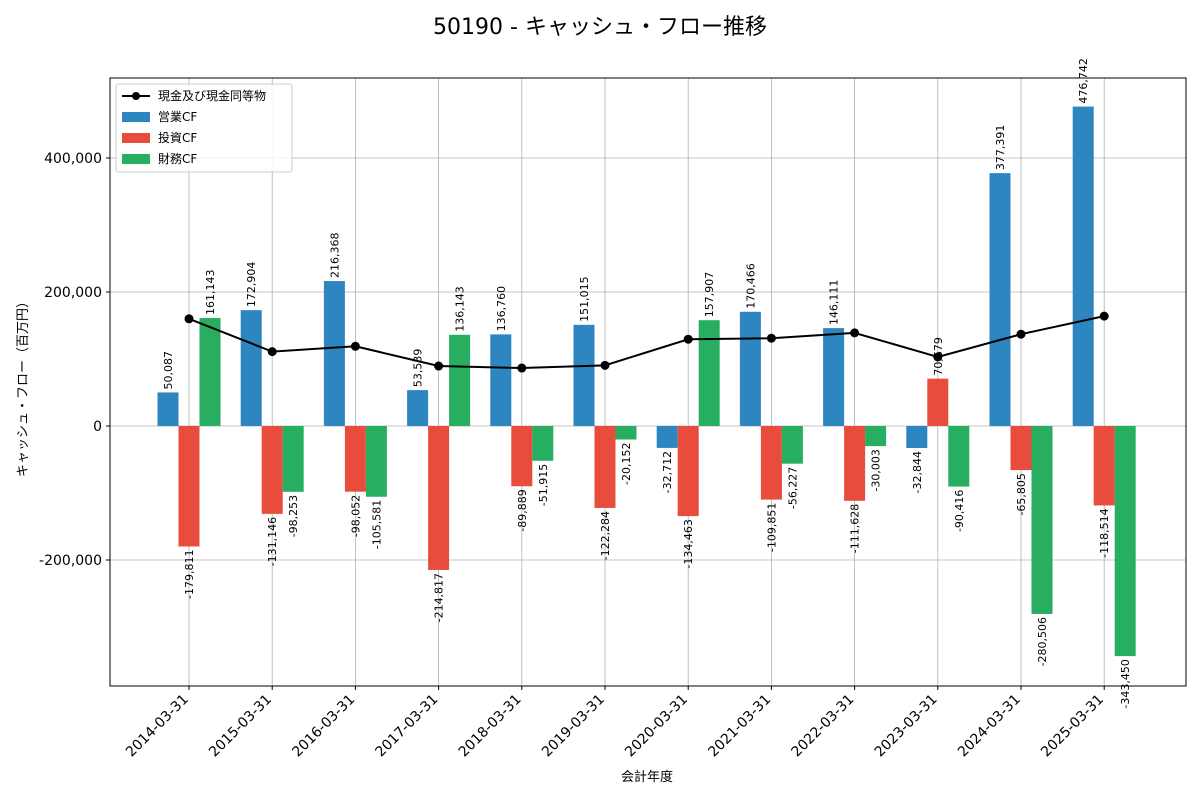 This screenshot has height=800, width=1200. Describe the element at coordinates (1083, 81) in the screenshot. I see `data-label: 476,742` at that location.